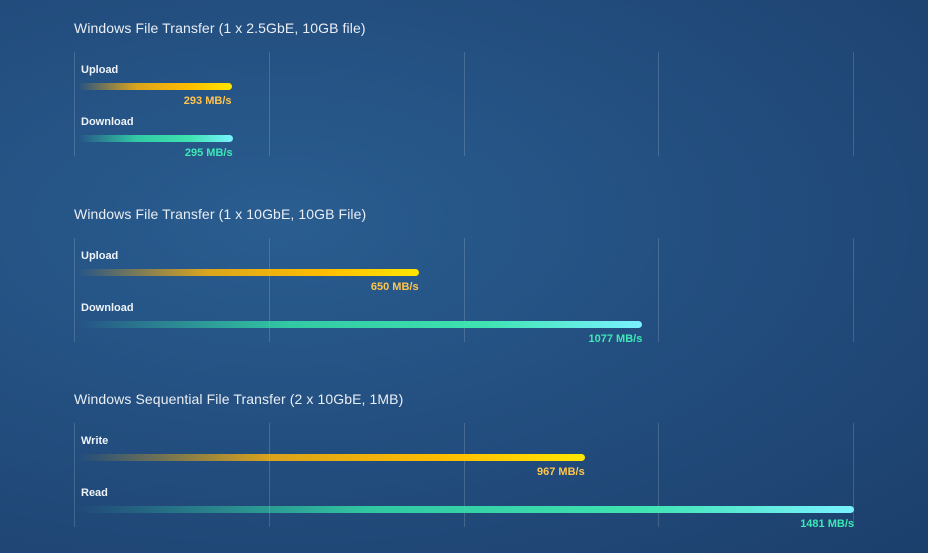  I want to click on data-label: 293 MB/s, so click(207, 101).